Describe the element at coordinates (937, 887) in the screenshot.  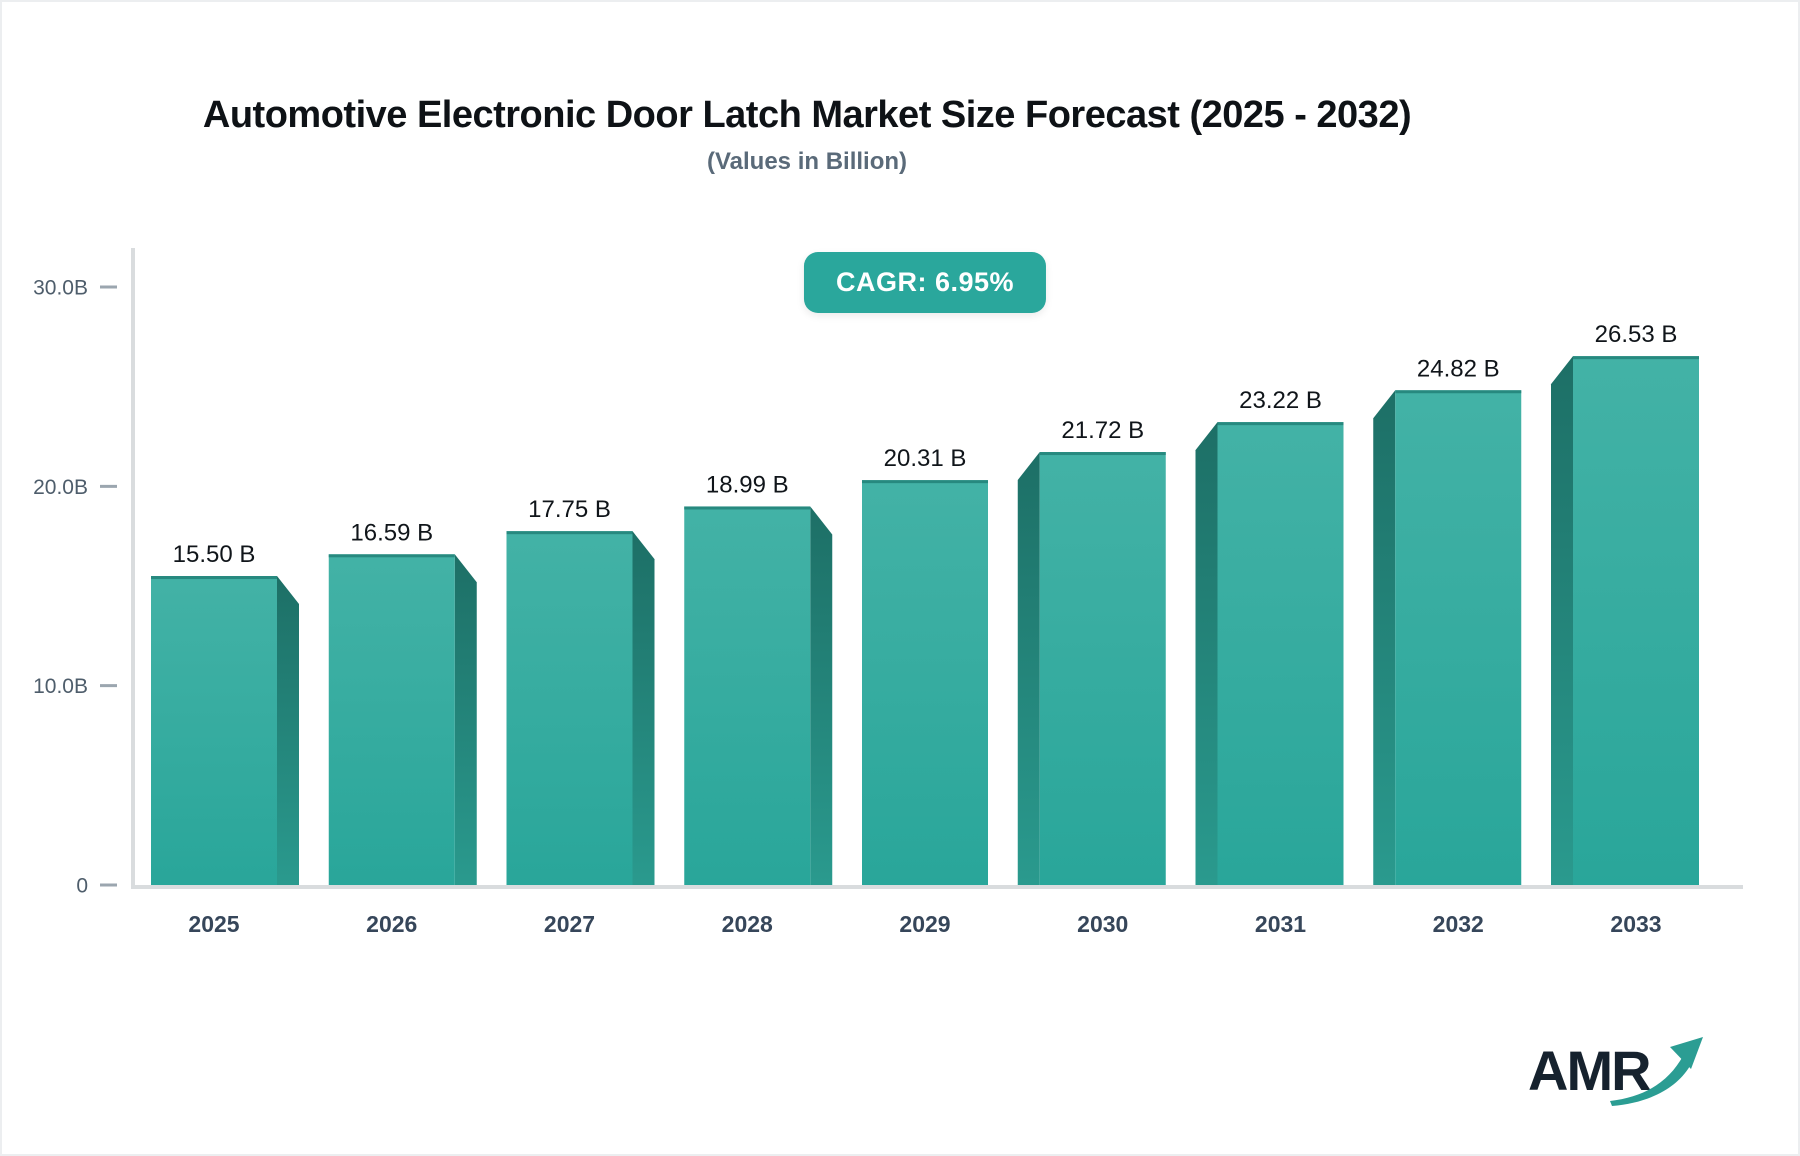
I see `x-axis-line` at that location.